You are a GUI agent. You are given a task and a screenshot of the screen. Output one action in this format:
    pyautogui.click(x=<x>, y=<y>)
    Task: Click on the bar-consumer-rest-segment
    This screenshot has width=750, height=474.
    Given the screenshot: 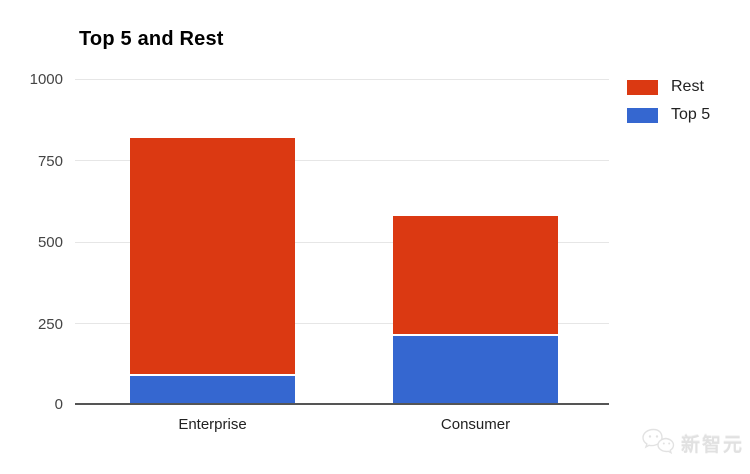 What is the action you would take?
    pyautogui.click(x=475, y=275)
    